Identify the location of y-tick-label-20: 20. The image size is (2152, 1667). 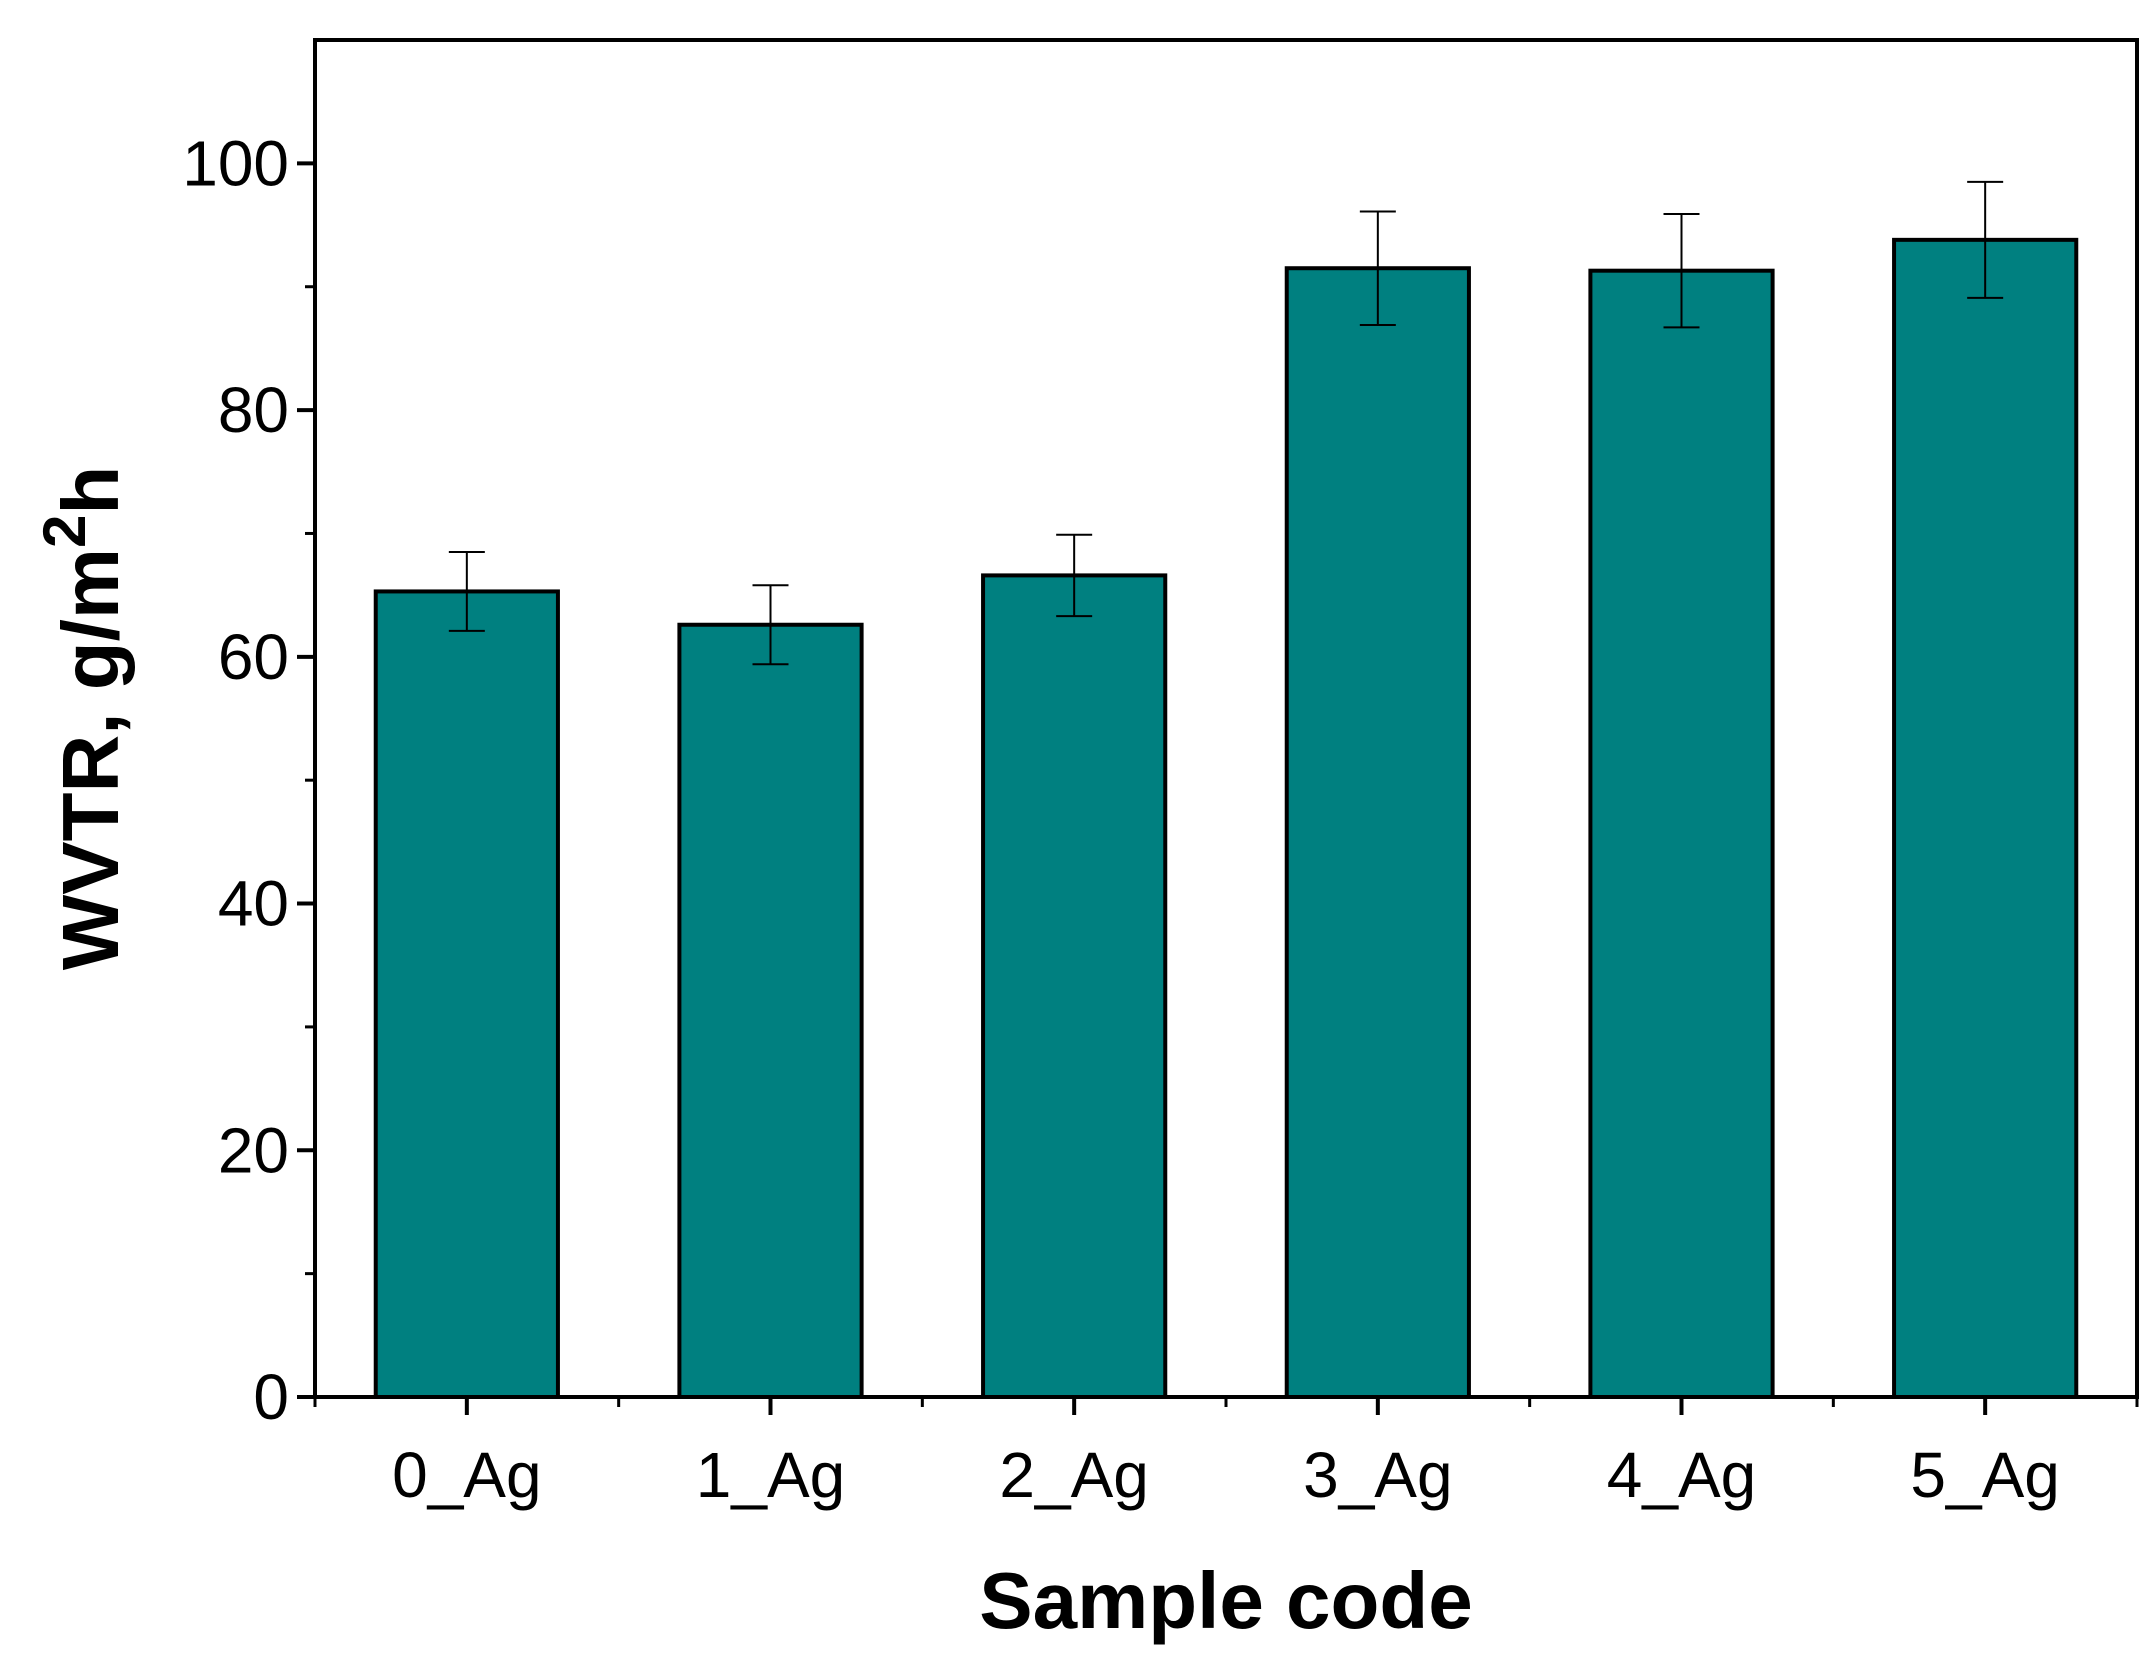
(253, 1150).